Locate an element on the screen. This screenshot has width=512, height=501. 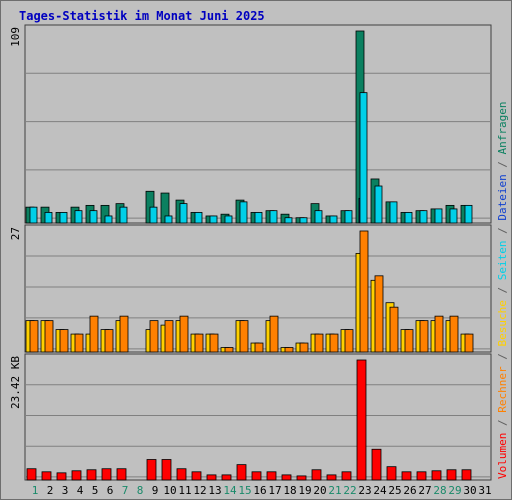
x-tick-label: 7 is located at coordinates (125, 490).